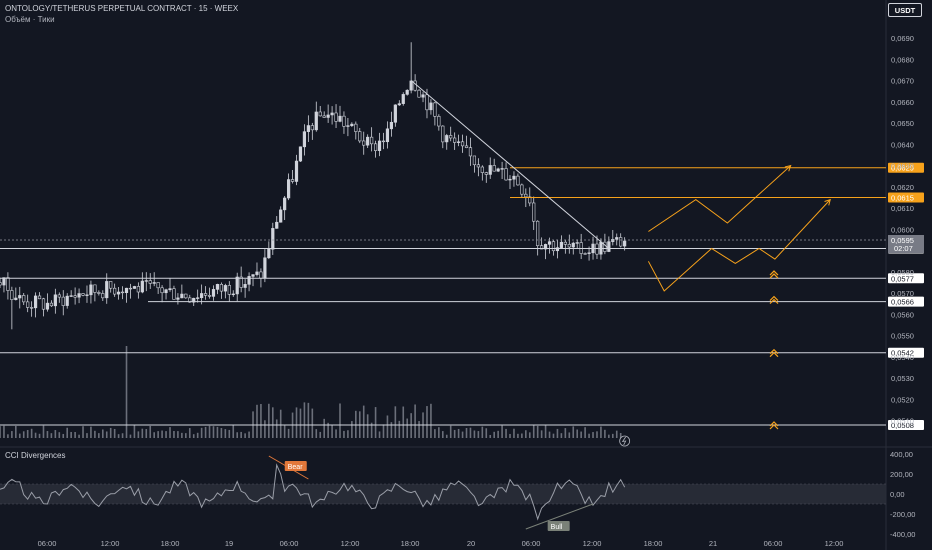 The image size is (932, 550). Describe the element at coordinates (902, 421) in the screenshot. I see `y-tick-label: 0,0510` at that location.